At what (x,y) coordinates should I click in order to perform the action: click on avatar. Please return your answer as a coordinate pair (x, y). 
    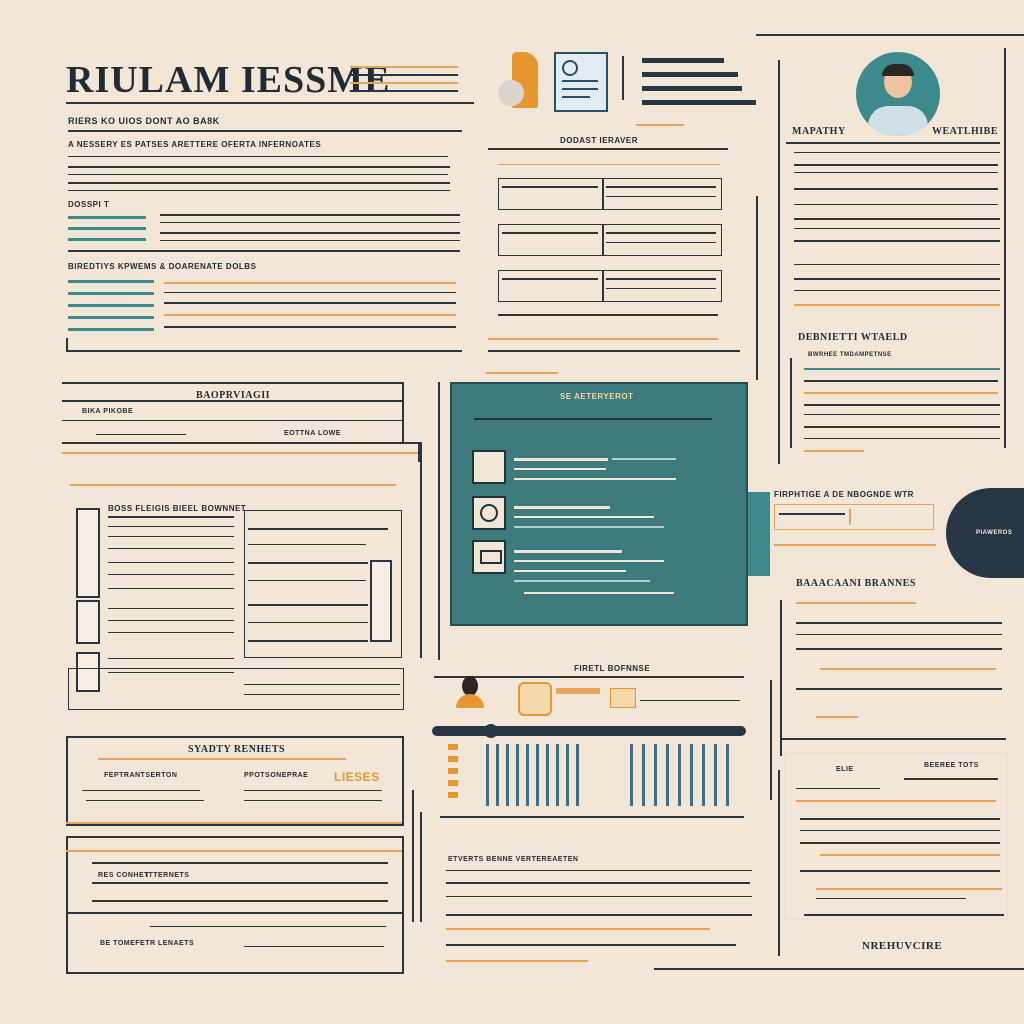
    Looking at the image, I should click on (898, 94).